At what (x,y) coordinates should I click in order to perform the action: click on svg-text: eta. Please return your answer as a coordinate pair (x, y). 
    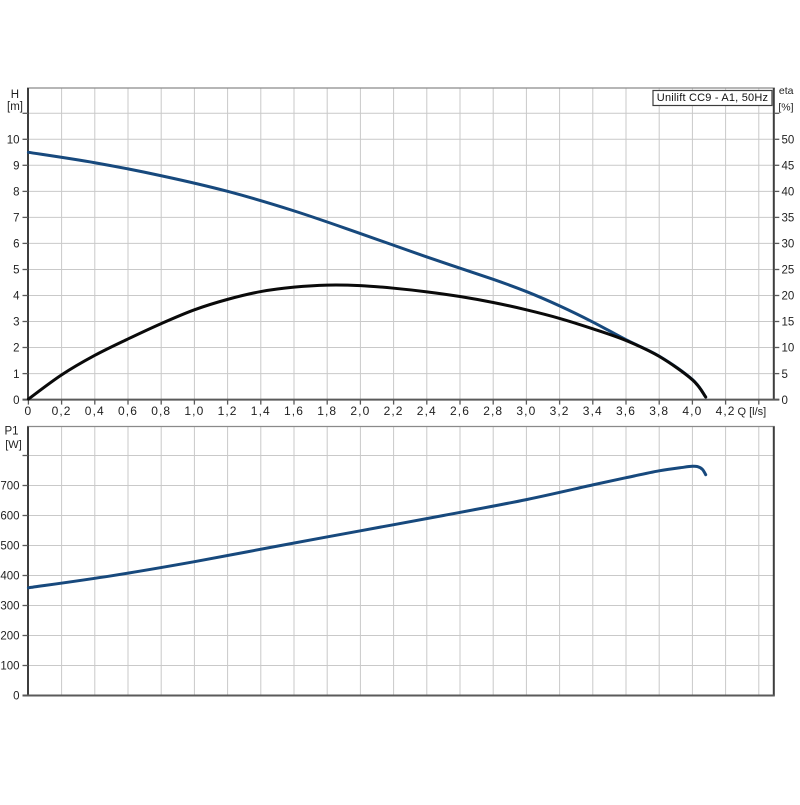
    Looking at the image, I should click on (786, 91).